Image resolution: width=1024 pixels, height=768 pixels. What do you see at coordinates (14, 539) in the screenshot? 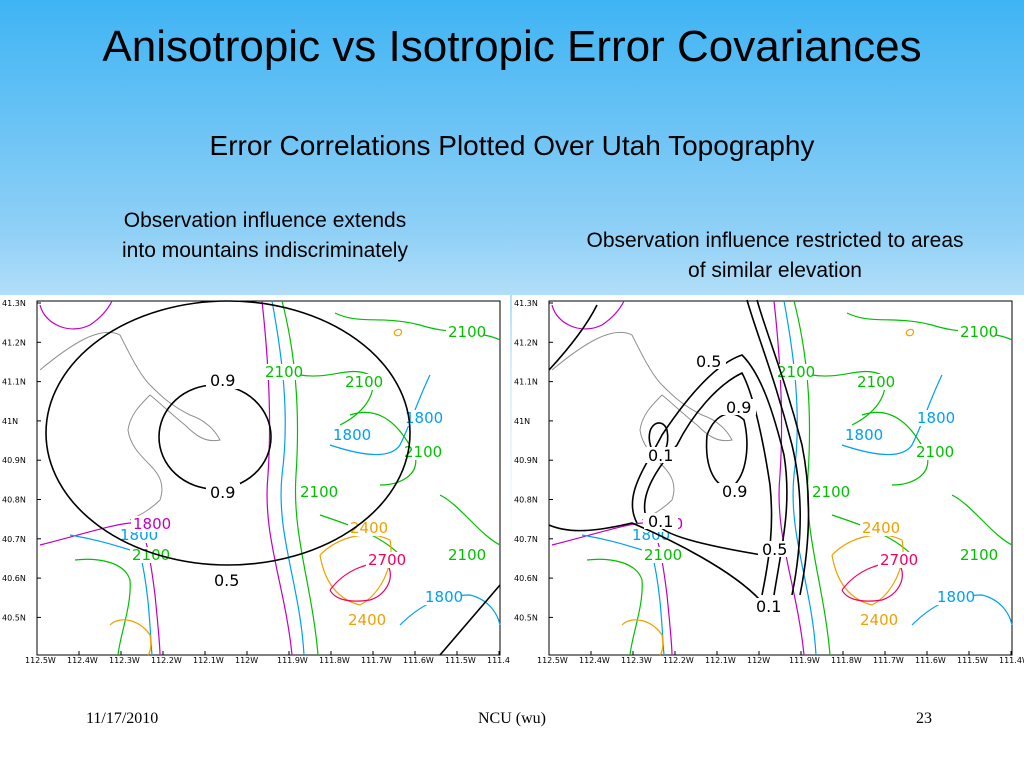
I see `y-tick-label: 40.7N` at bounding box center [14, 539].